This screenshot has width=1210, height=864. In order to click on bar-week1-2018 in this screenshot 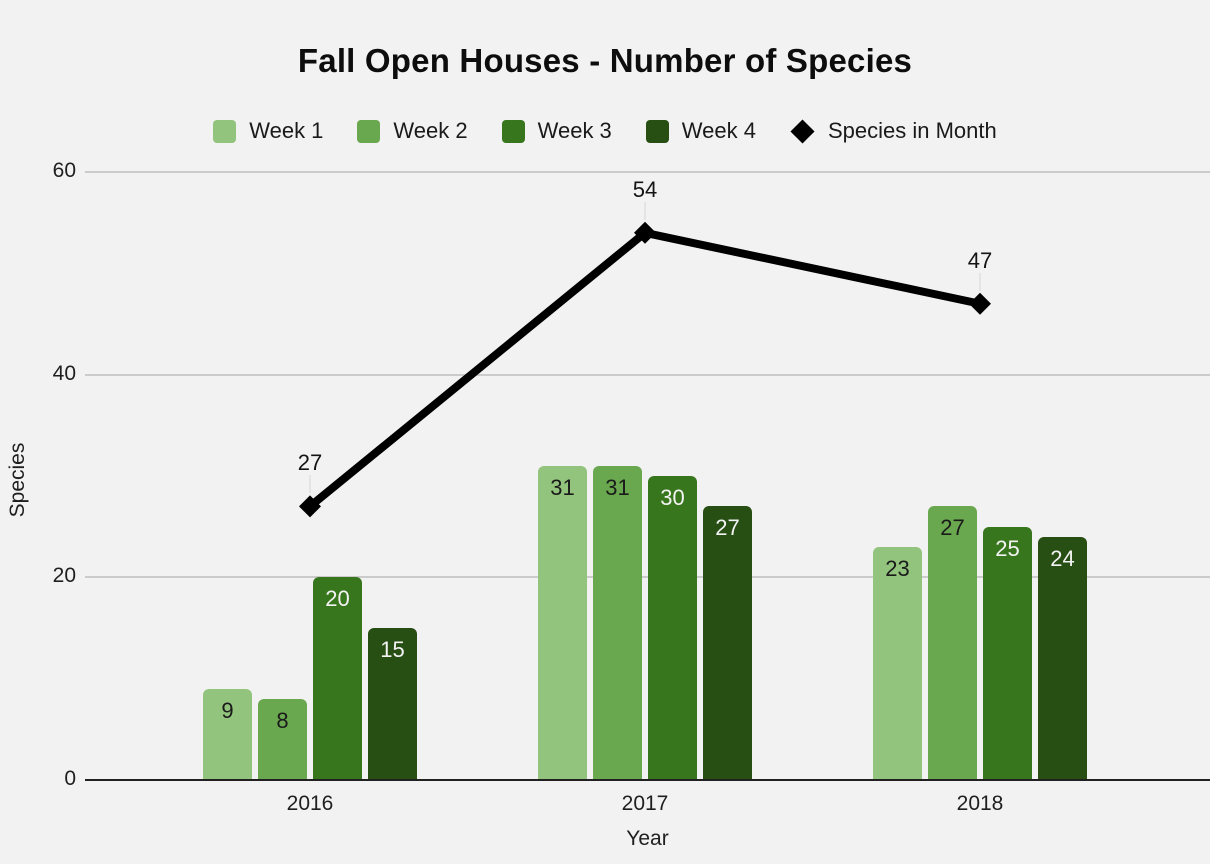, I will do `click(897, 663)`.